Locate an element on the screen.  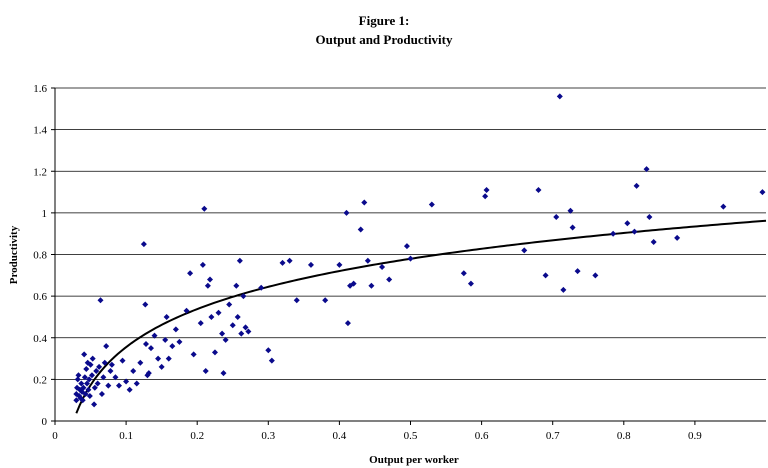
x-tick-label: 0.5 is located at coordinates (411, 436).